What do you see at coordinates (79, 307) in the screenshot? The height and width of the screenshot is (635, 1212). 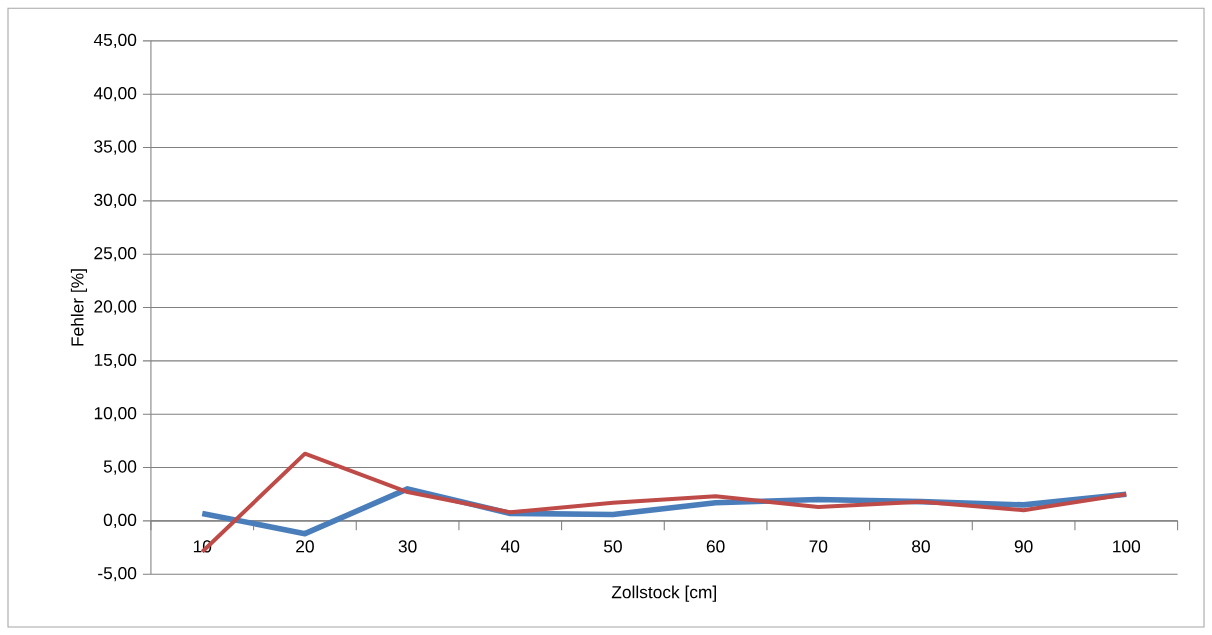 I see `y-axis-title: Fehler [%]` at bounding box center [79, 307].